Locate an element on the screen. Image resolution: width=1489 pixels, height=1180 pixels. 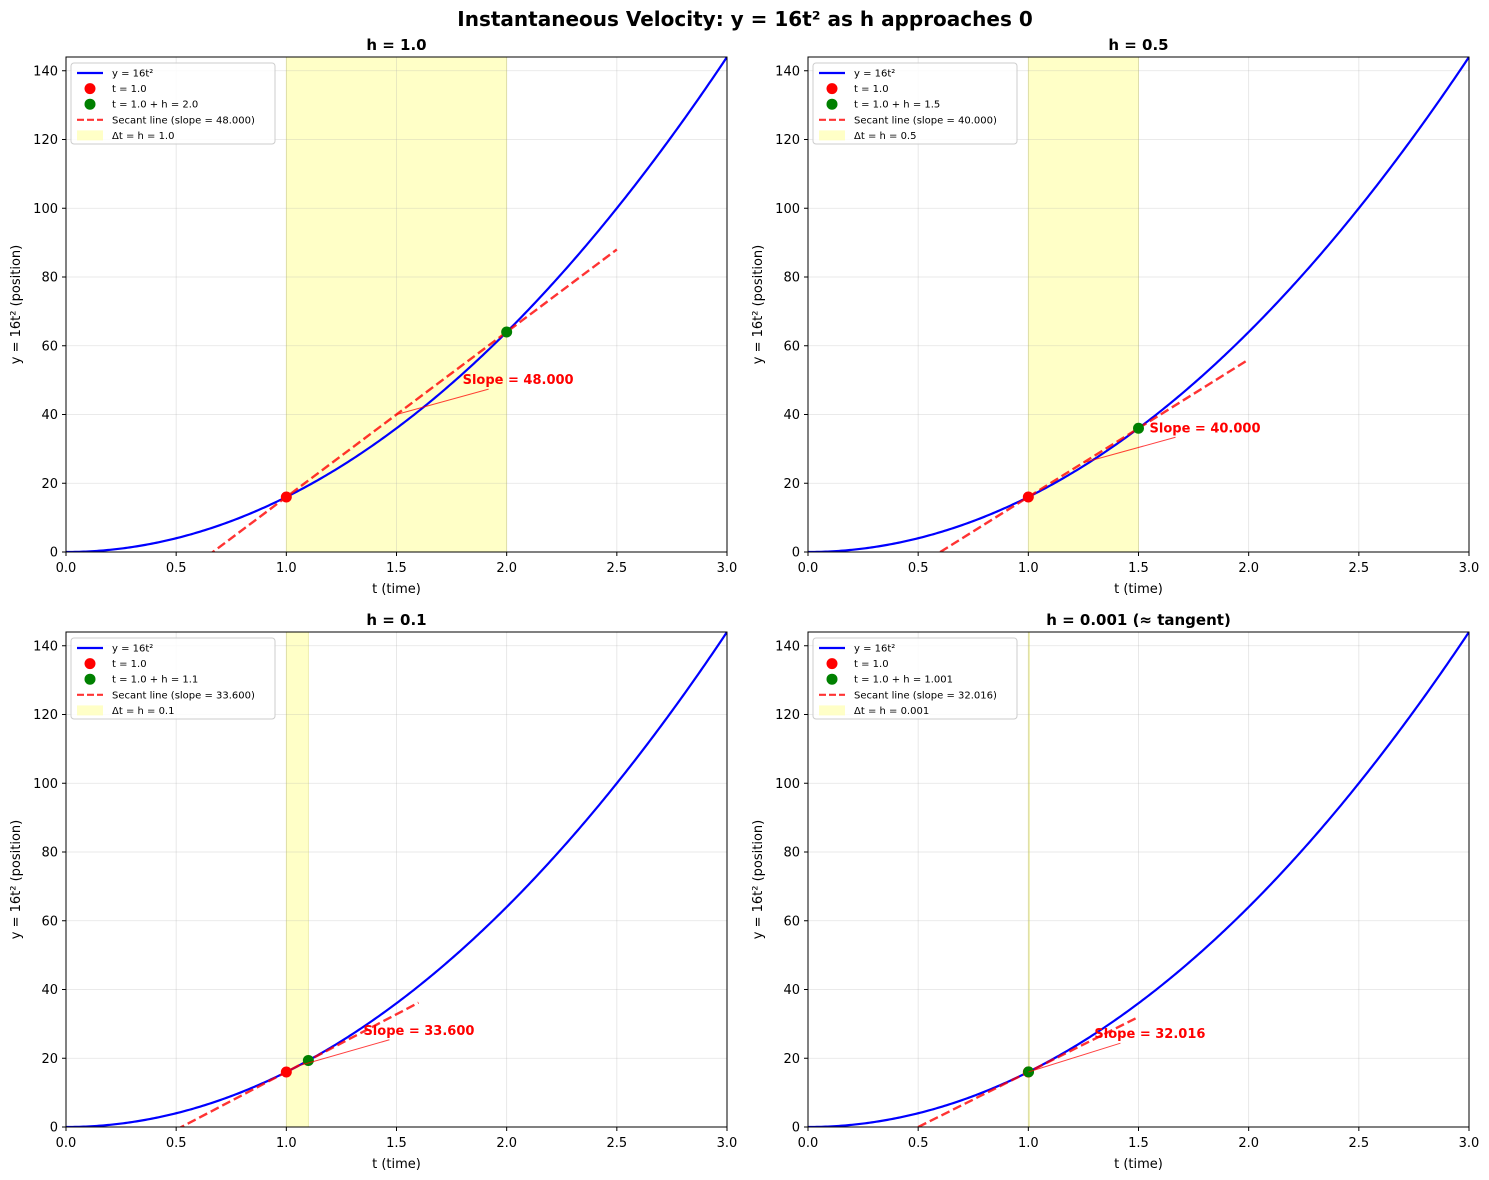
annotation-label: Slope = 33.600 is located at coordinates (418, 1031).